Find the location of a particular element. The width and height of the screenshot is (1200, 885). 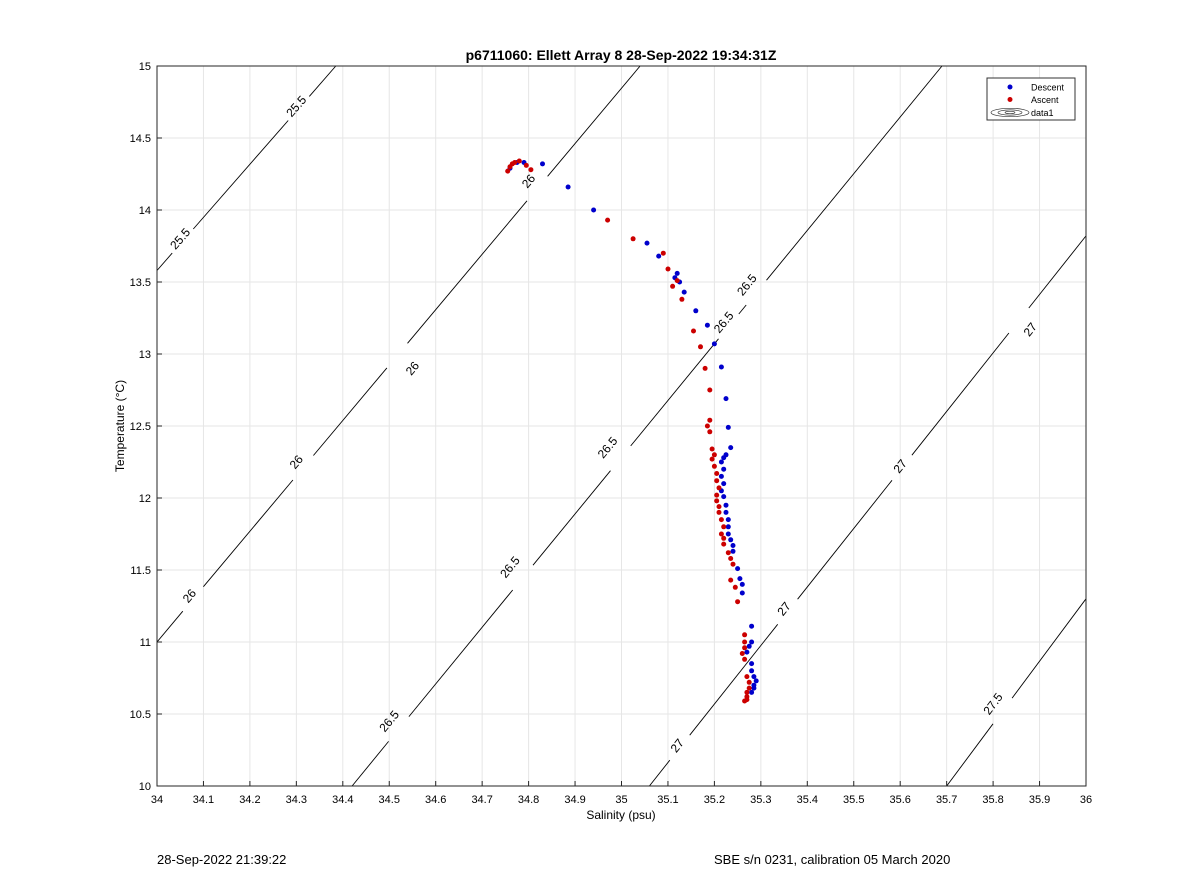

y-tick-label: 13 is located at coordinates (145, 355).